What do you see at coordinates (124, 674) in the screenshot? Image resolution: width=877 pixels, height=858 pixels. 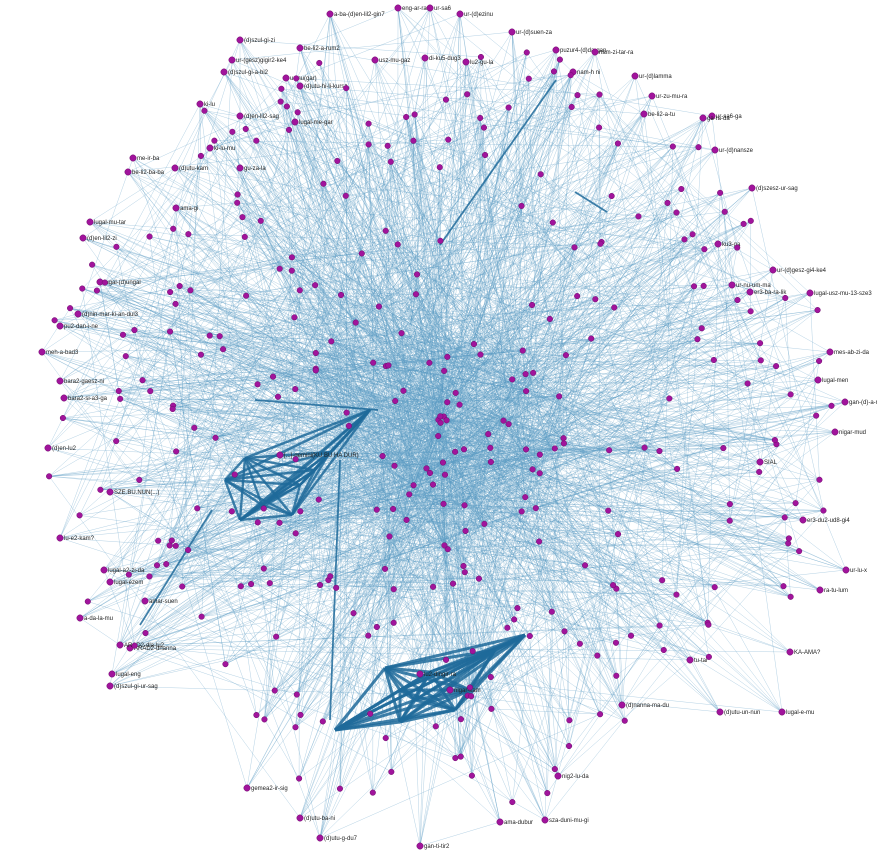 I see `graph-node: lugal-eng` at bounding box center [124, 674].